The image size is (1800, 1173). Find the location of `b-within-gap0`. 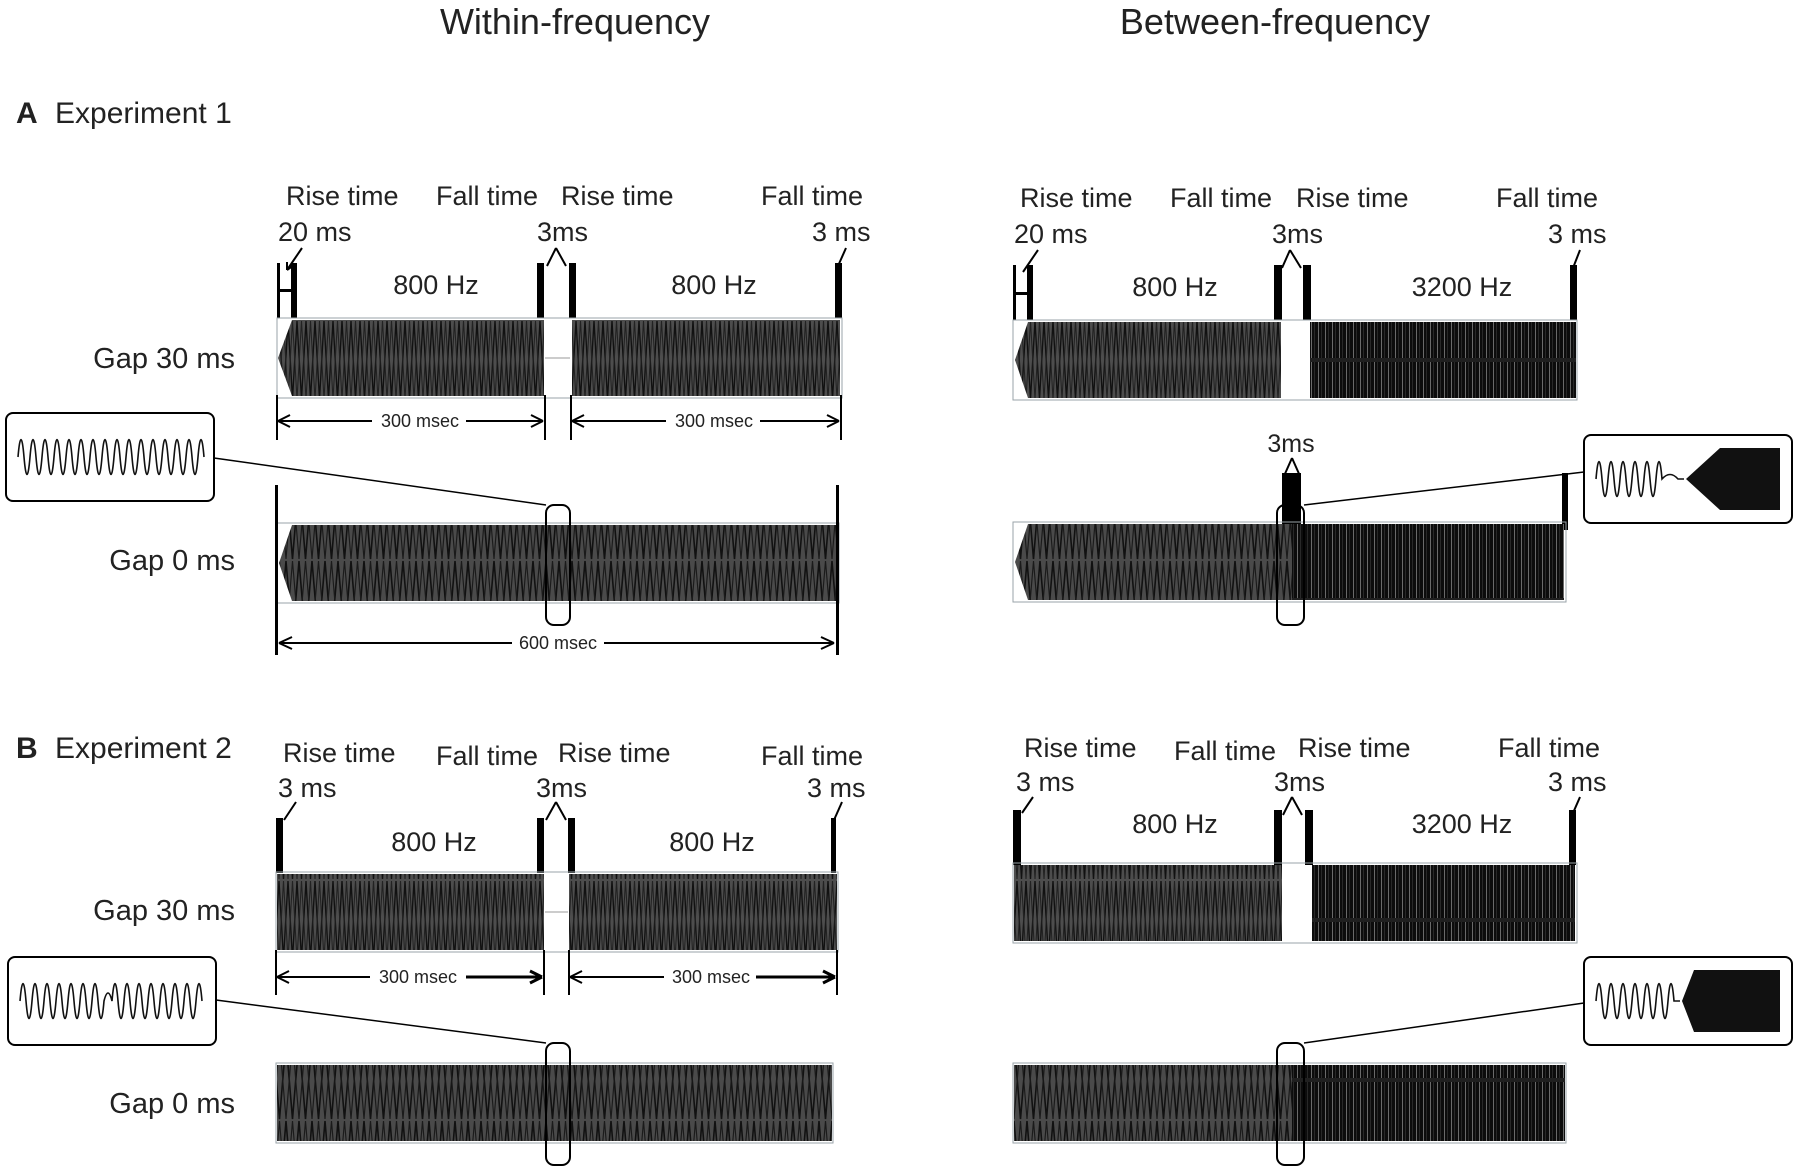

b-within-gap0 is located at coordinates (420, 1061).